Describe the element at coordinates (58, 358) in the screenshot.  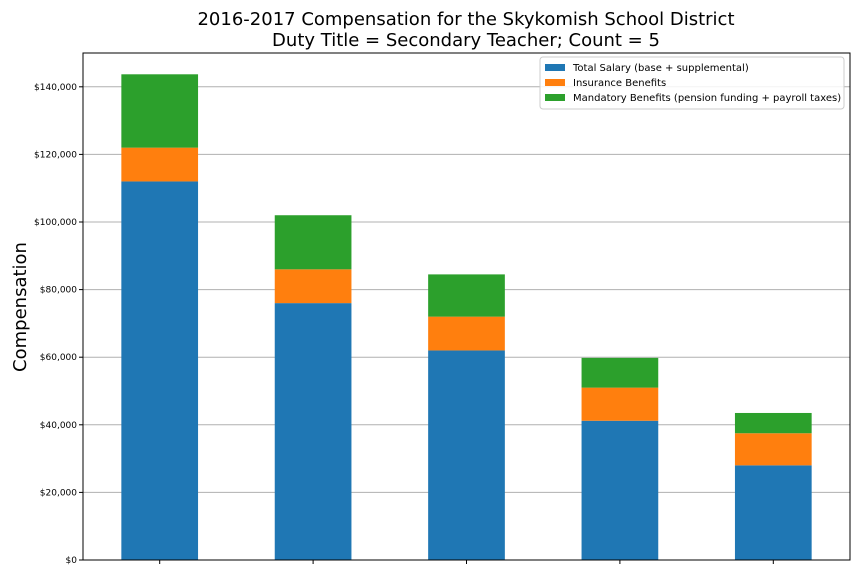
I see `y-tick-label: $60,000` at that location.